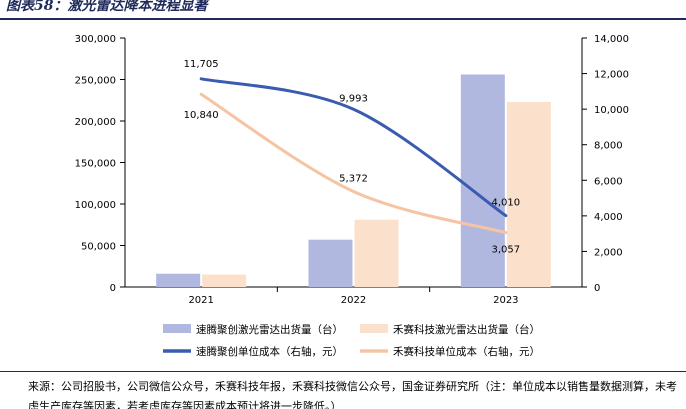 The image size is (686, 409). Describe the element at coordinates (466, 351) in the screenshot. I see `legend-label: 禾赛科技单位成本（右轴，元）` at that location.